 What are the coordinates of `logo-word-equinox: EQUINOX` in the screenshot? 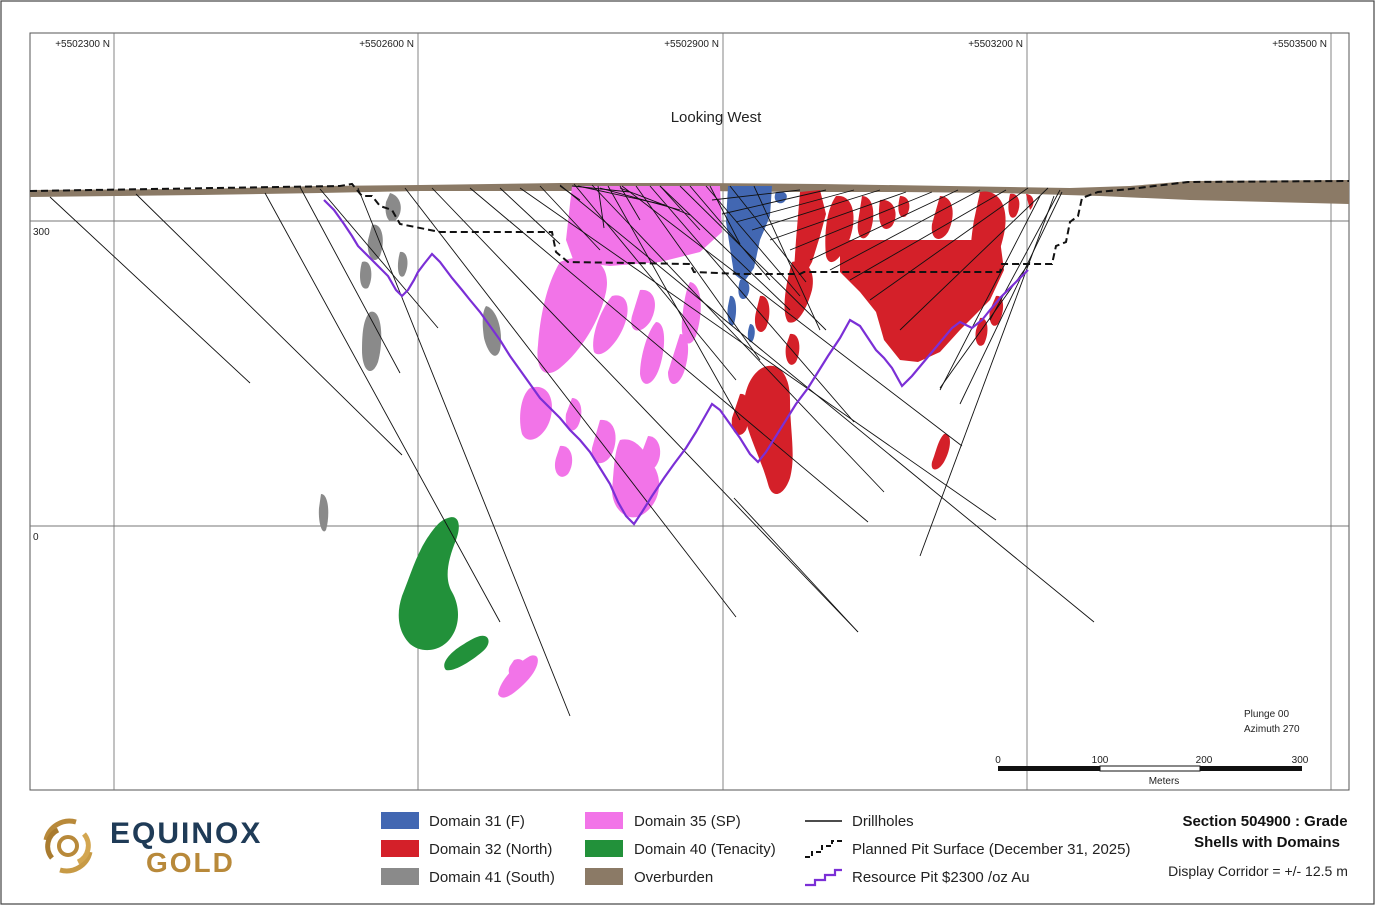 It's located at (186, 833).